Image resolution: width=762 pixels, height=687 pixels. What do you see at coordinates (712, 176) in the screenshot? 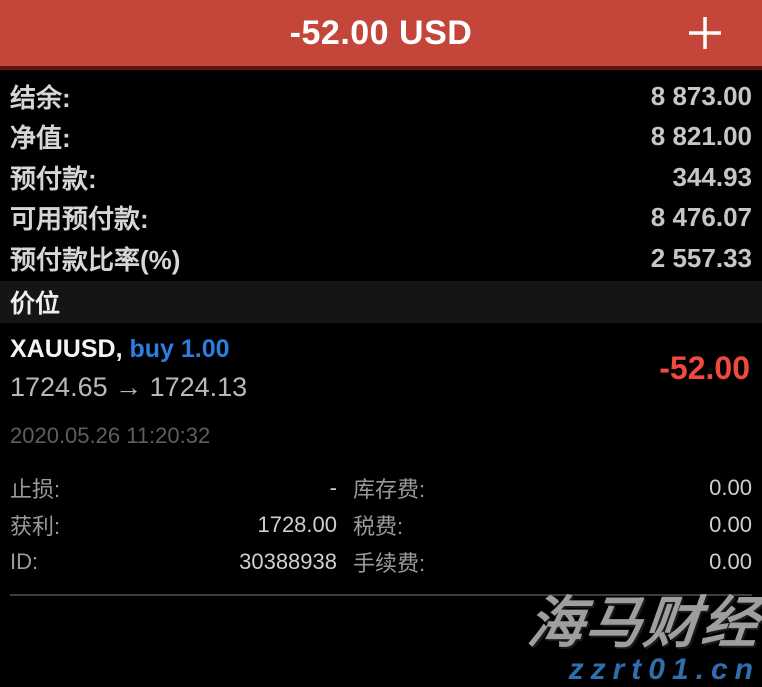
I see `margin-value: 344.93` at bounding box center [712, 176].